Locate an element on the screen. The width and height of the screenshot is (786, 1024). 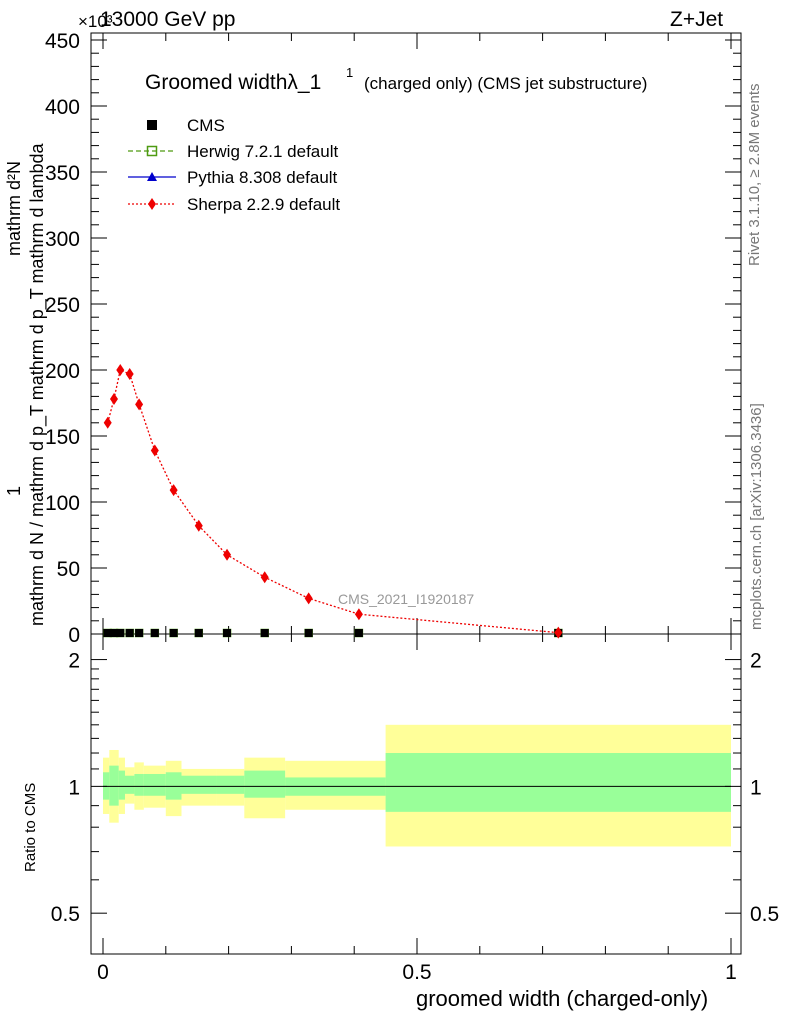
chart-title-superscript: 1 is located at coordinates (349, 72).